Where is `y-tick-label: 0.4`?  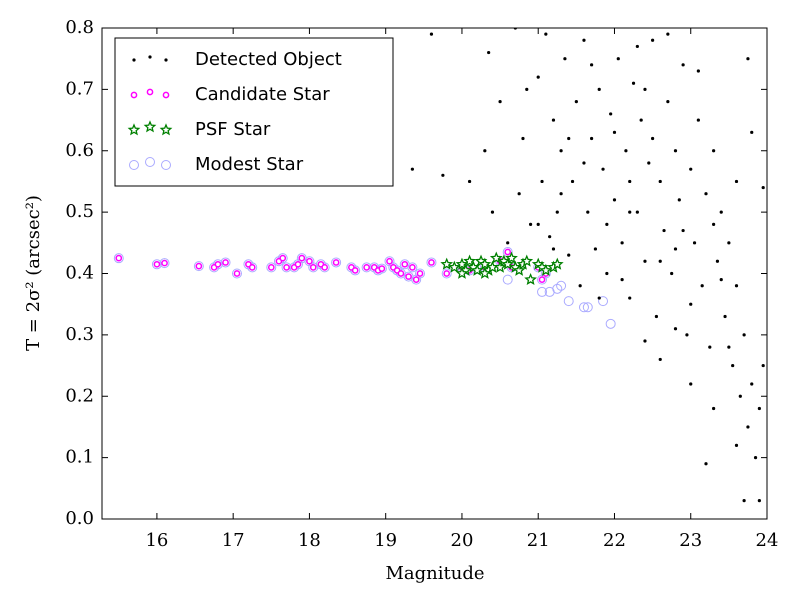 y-tick-label: 0.4 is located at coordinates (79, 273).